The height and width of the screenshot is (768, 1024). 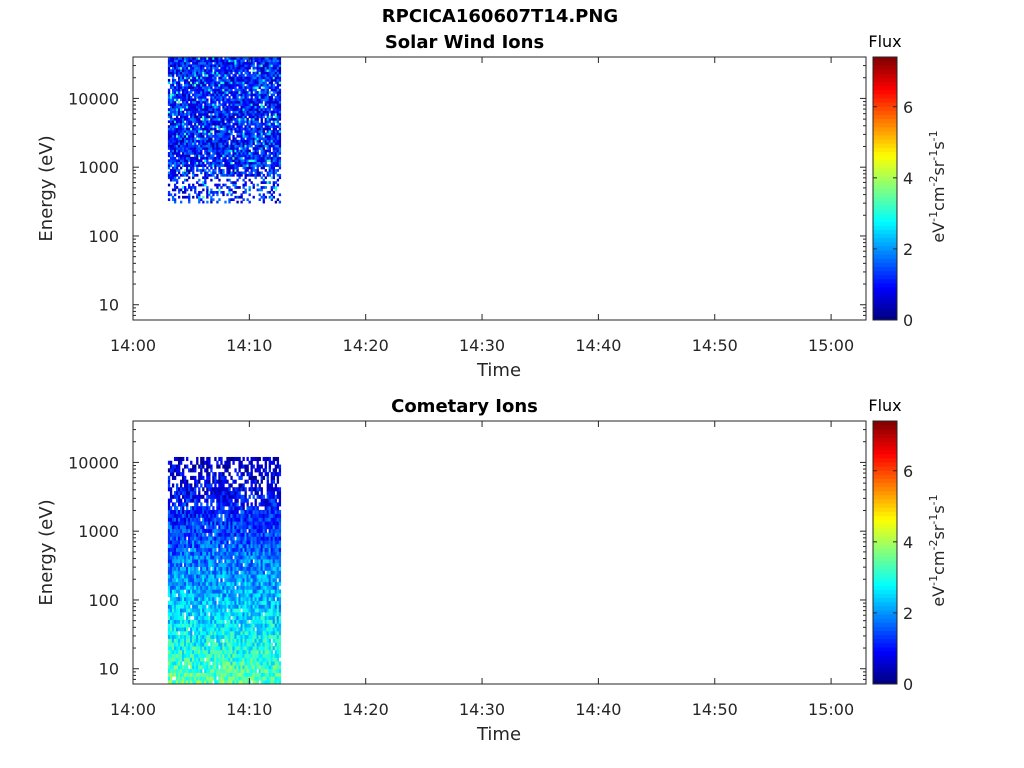 I want to click on colorbar-label-part: eV, so click(x=938, y=232).